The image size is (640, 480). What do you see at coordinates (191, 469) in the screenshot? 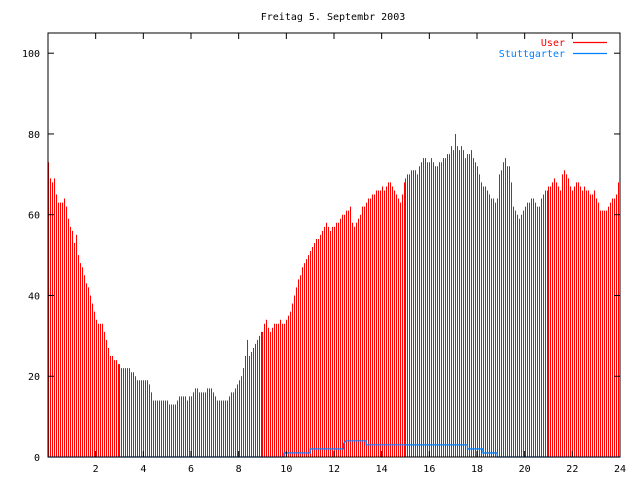
I see `x-tick-label: 6` at bounding box center [191, 469].